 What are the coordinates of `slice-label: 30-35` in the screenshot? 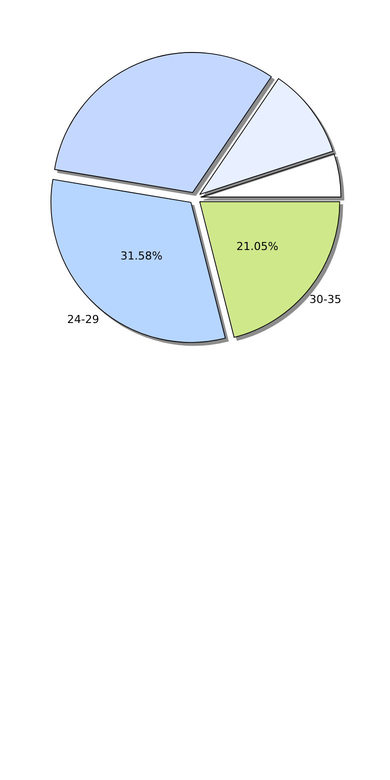 It's located at (325, 299).